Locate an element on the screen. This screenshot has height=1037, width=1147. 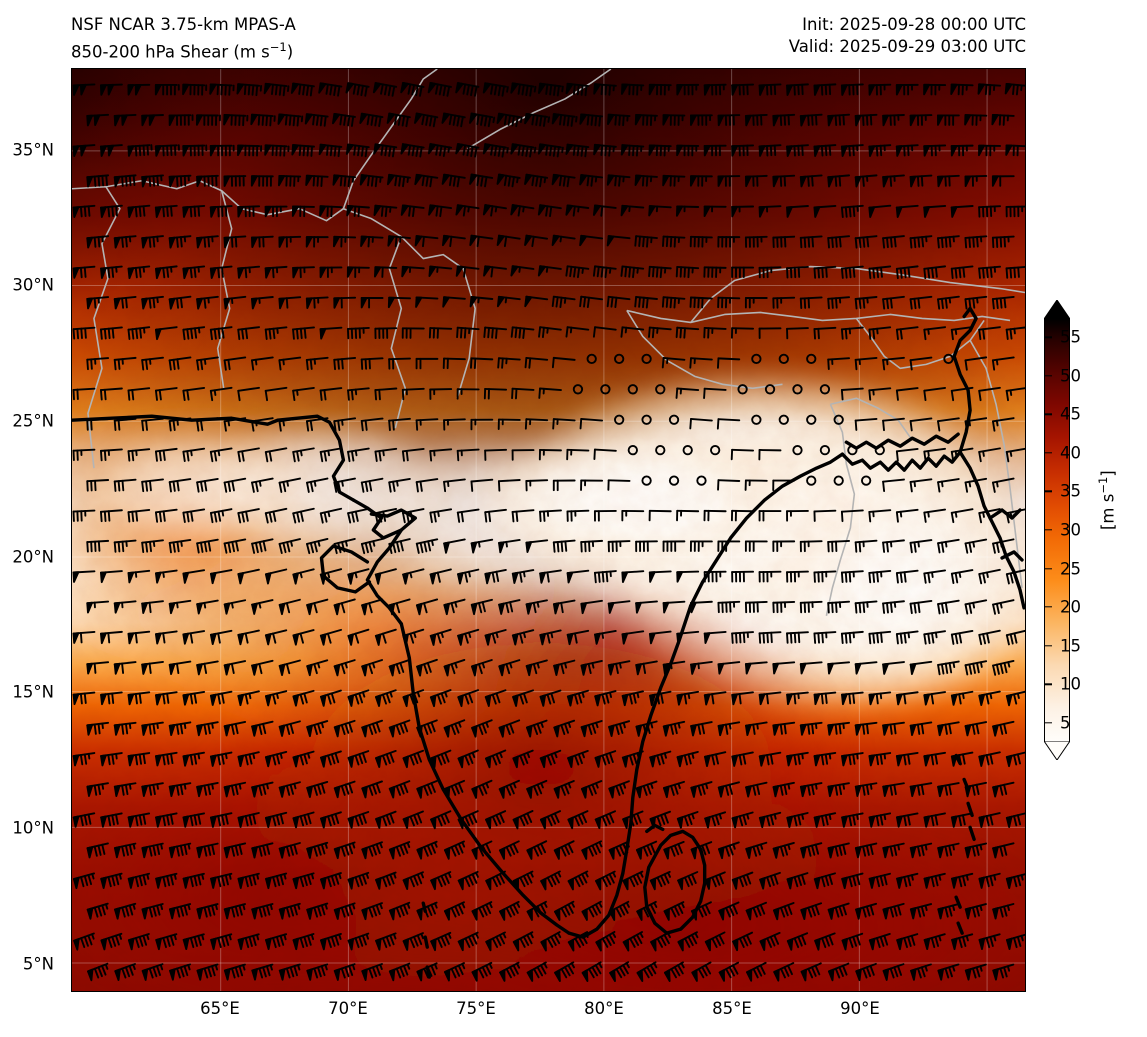
colorbar-tick-label-25: 25 is located at coordinates (1070, 569).